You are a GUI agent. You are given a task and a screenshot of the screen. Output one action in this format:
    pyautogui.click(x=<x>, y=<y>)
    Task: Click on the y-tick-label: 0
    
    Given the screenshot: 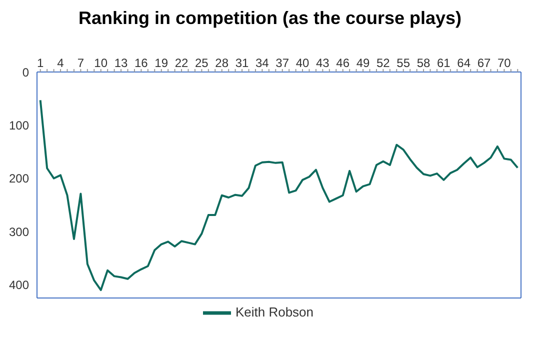 What is the action you would take?
    pyautogui.click(x=26, y=72)
    